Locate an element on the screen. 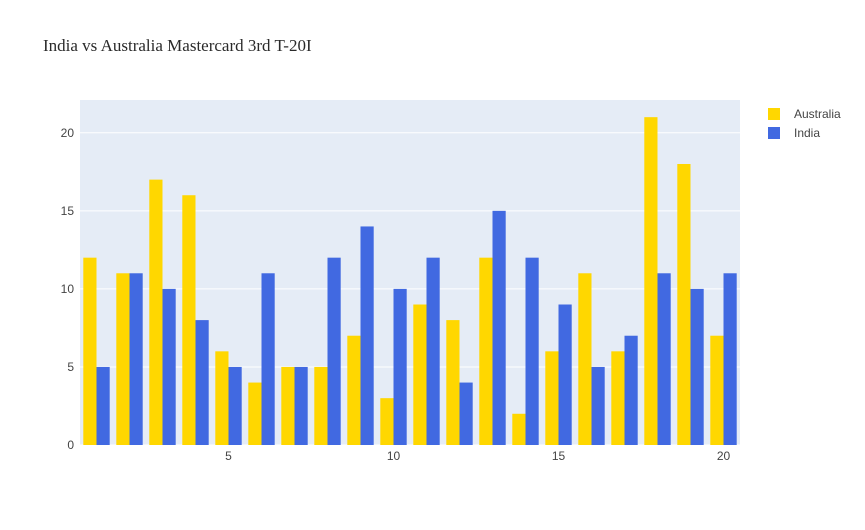 The image size is (865, 530). x-tick-label: 20 is located at coordinates (724, 456).